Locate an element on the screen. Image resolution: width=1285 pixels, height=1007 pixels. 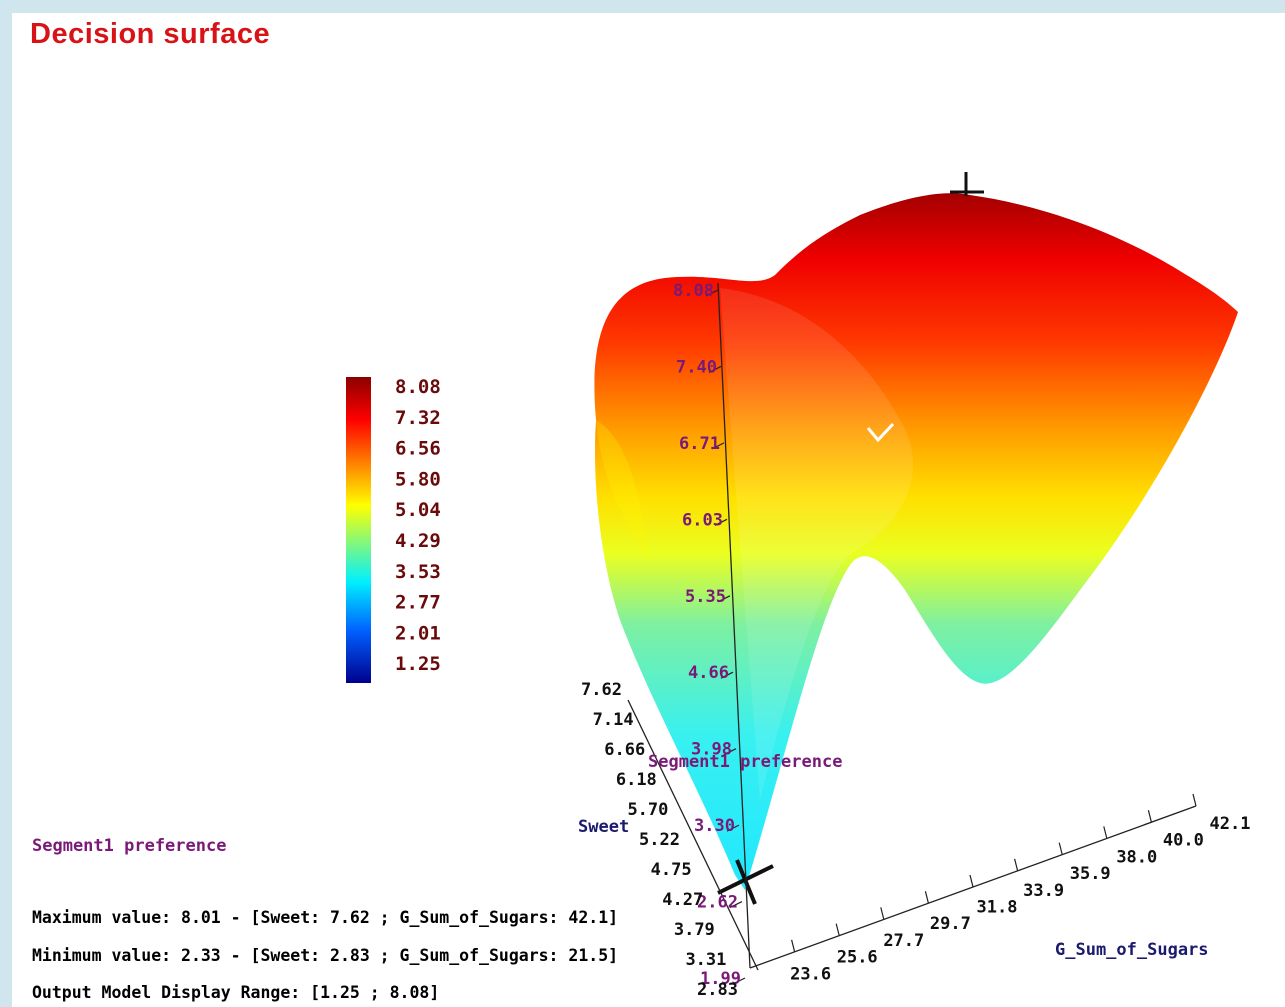
y-axis-title: G_Sum_of_Sugars is located at coordinates (1132, 950).